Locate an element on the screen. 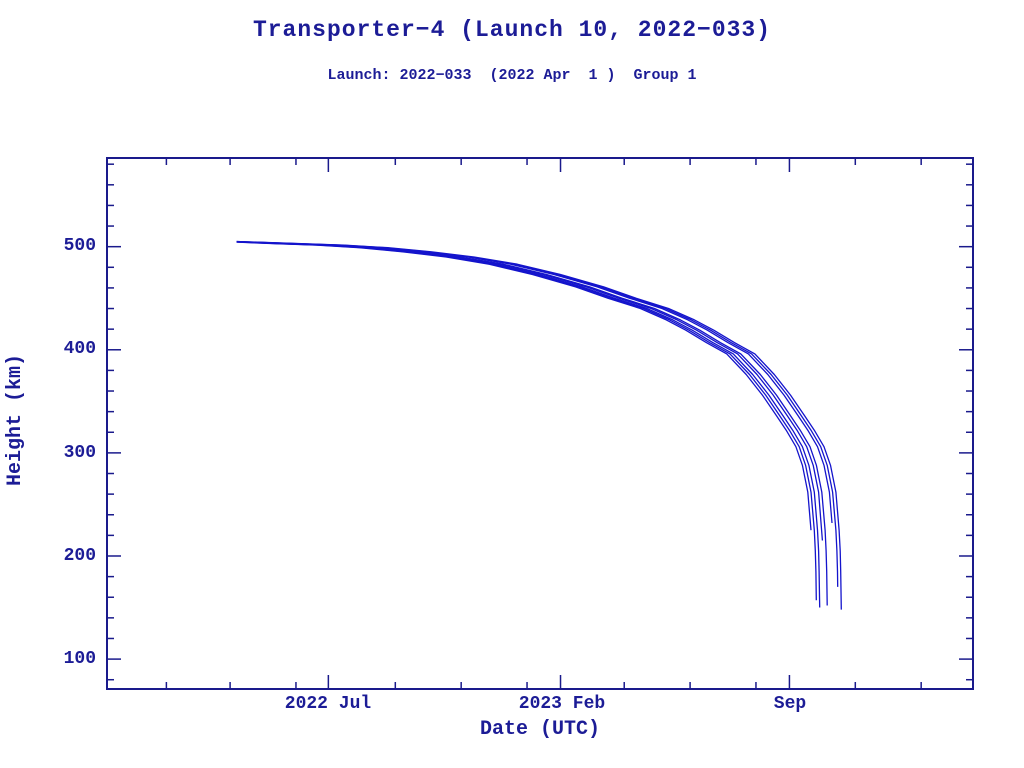  chart-title: Transporter−4 (Launch 10, 2022−033) is located at coordinates (512, 30).